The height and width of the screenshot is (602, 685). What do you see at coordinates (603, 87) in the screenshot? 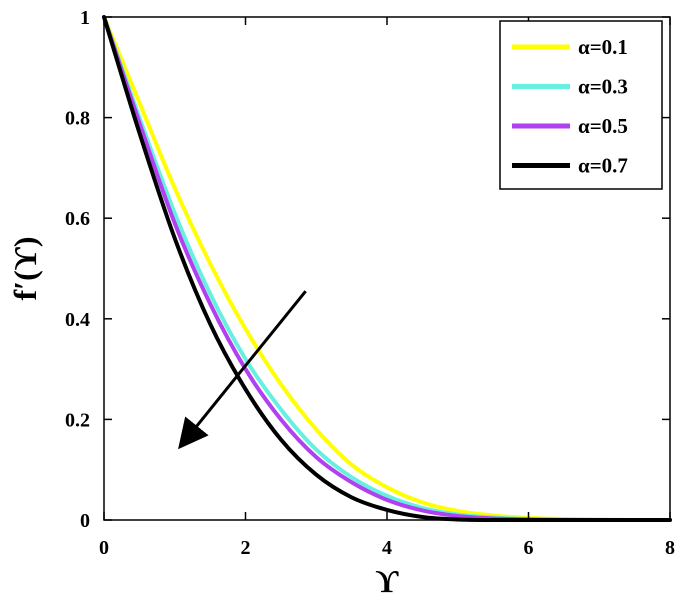
I see `legend-label-2: α=0.3` at bounding box center [603, 87].